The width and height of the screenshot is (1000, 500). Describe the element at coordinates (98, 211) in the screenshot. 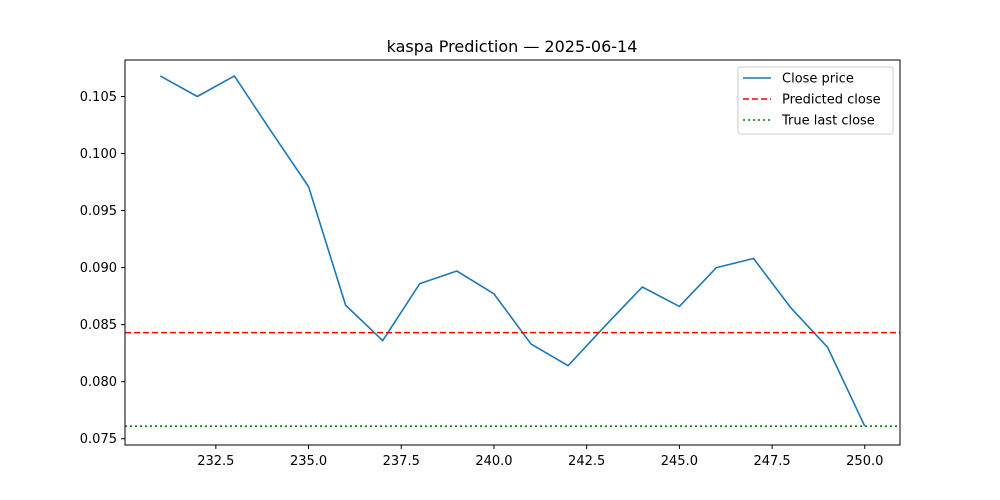

I see `y-tick-label: 0.095` at that location.